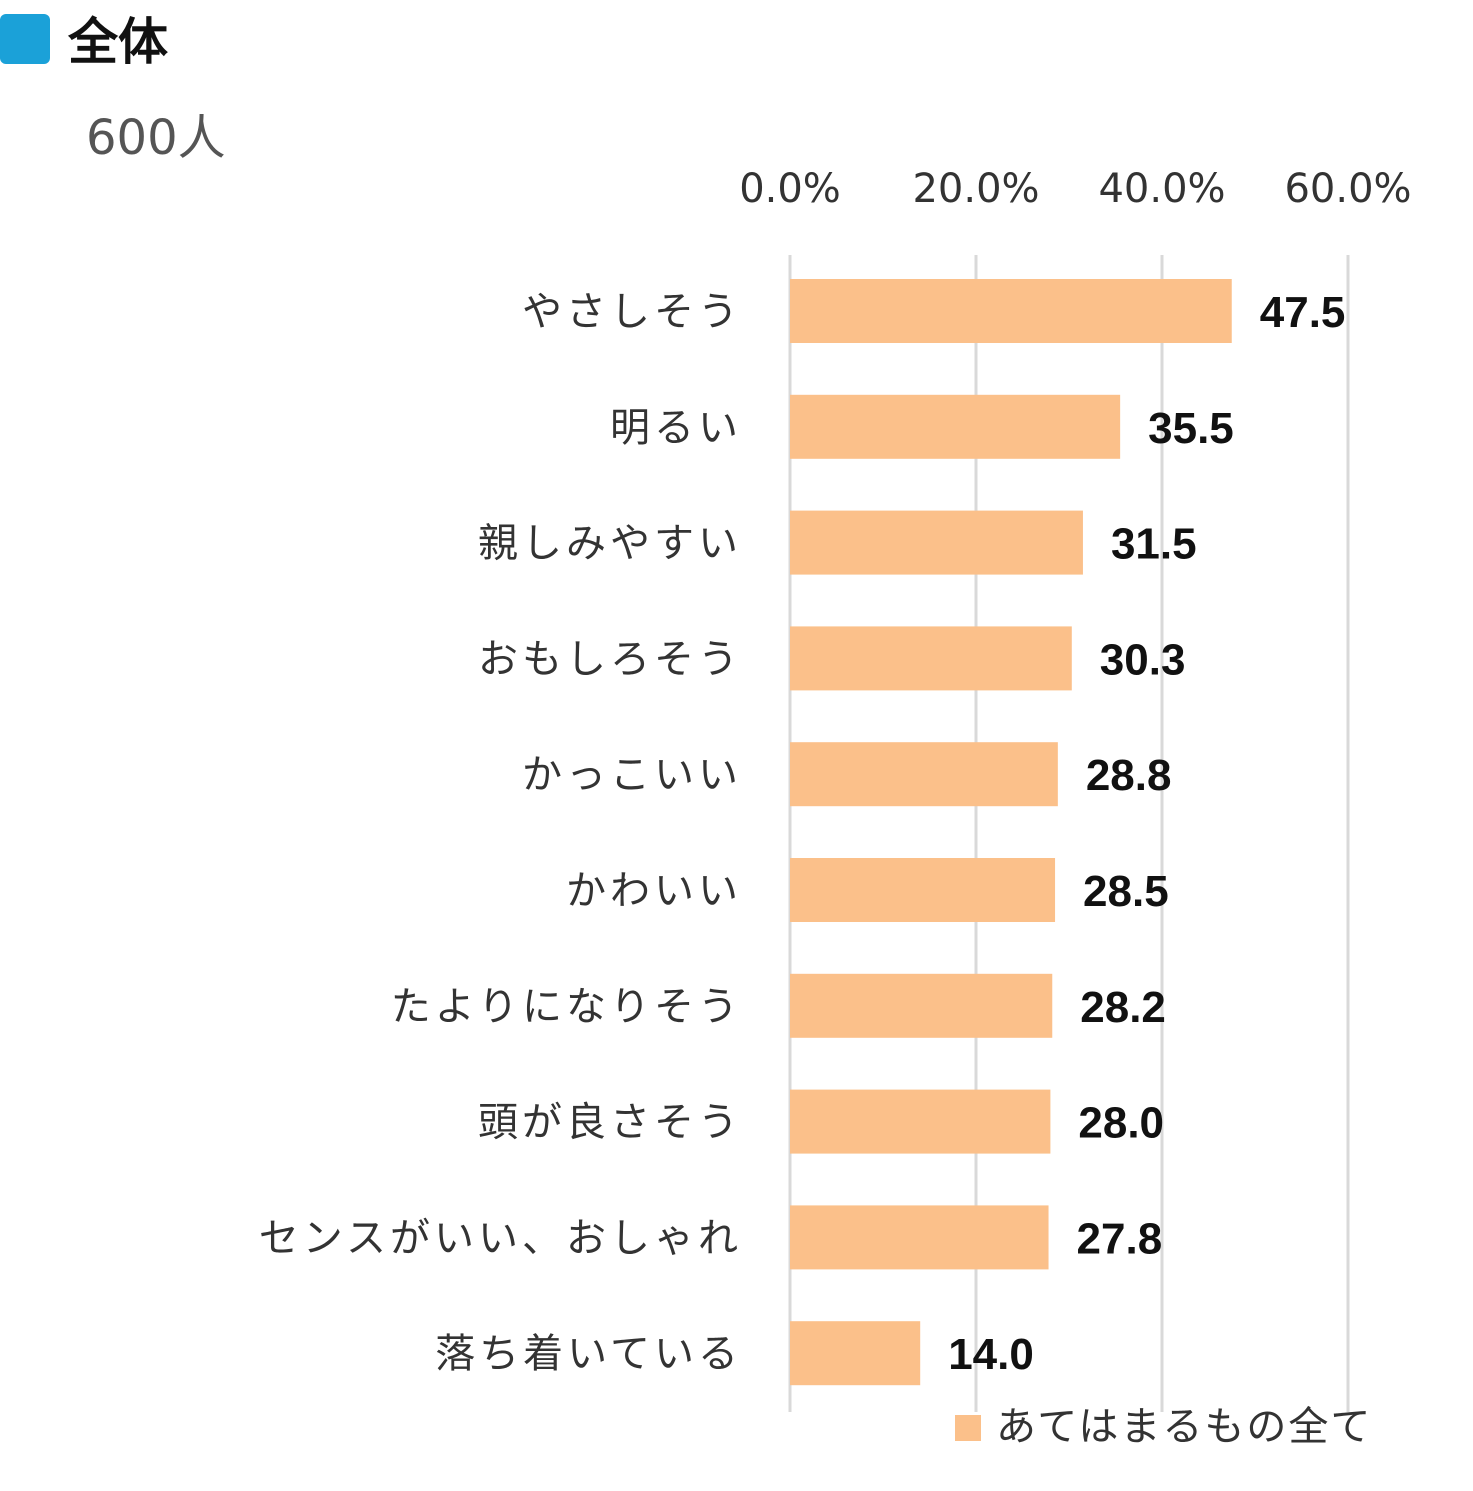 This screenshot has width=1473, height=1491. Describe the element at coordinates (991, 1354) in the screenshot. I see `data-label: 14.0` at that location.